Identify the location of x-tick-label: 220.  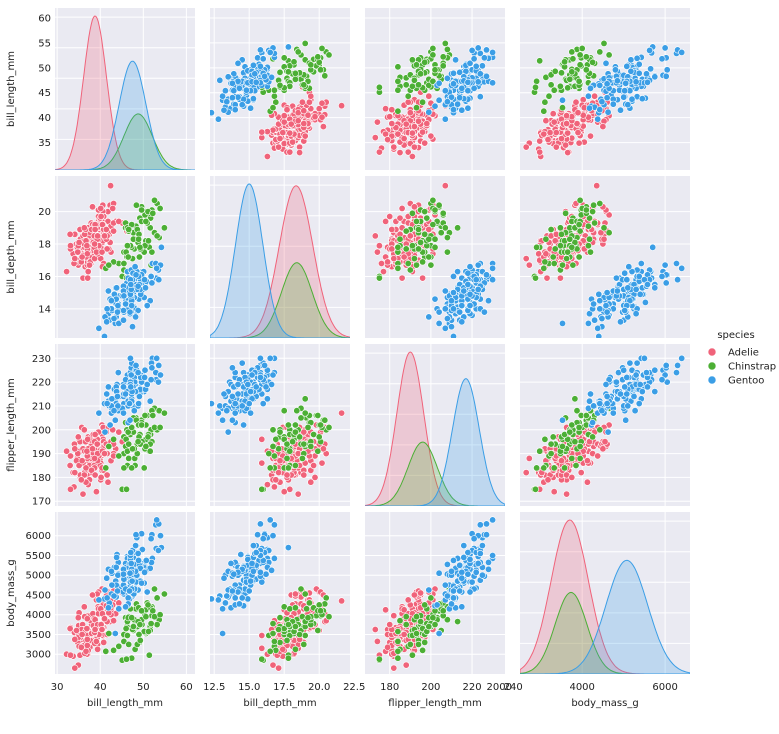
(472, 687).